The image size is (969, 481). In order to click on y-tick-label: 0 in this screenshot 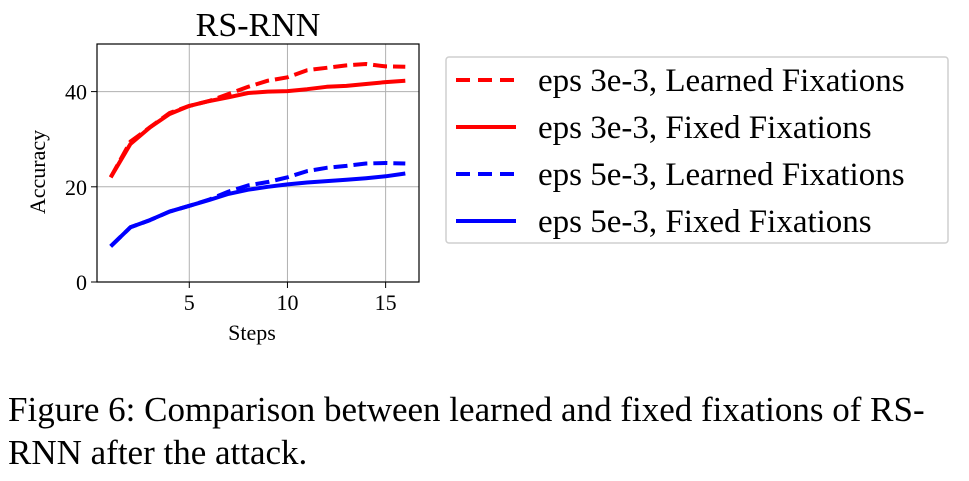, I will do `click(81, 282)`.